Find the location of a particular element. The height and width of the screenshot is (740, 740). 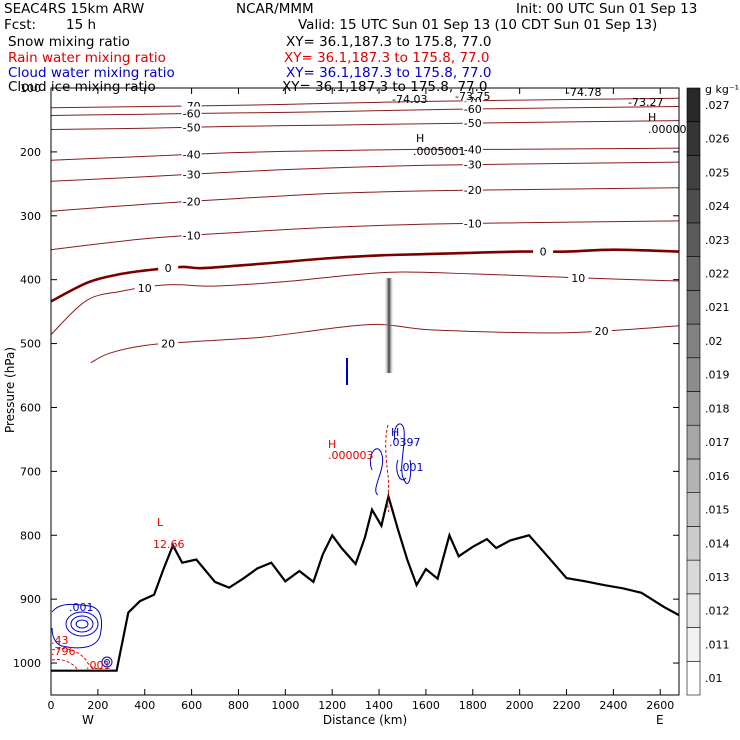

temperature-contour-label: -20 is located at coordinates (473, 190).